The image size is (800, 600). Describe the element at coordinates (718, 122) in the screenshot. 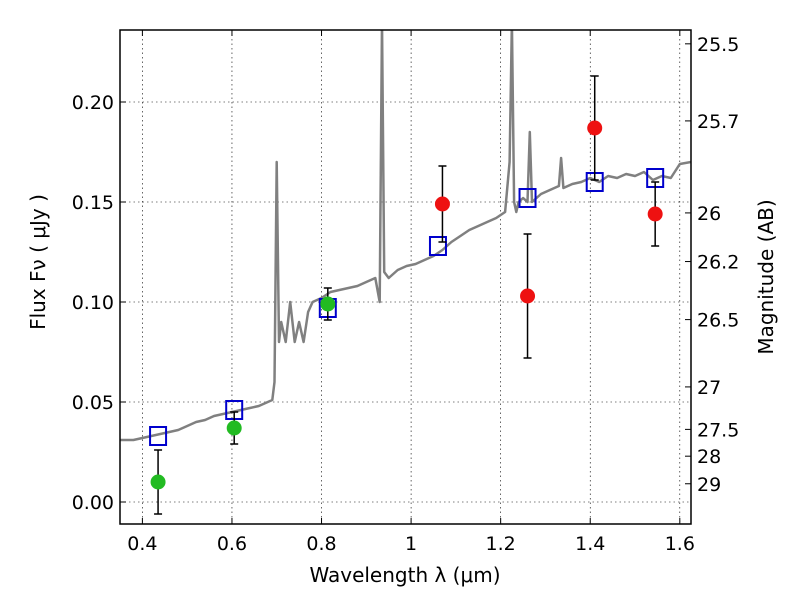

I see `mag-tick-label: 25.7` at that location.